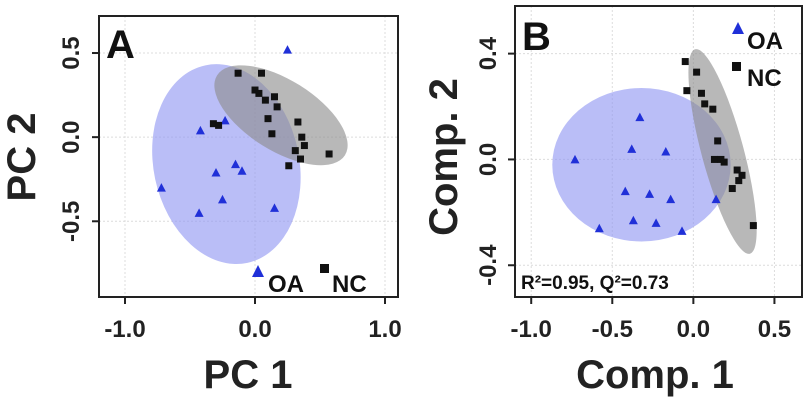  I want to click on confidence-ellipse-oa-b, so click(641, 165).